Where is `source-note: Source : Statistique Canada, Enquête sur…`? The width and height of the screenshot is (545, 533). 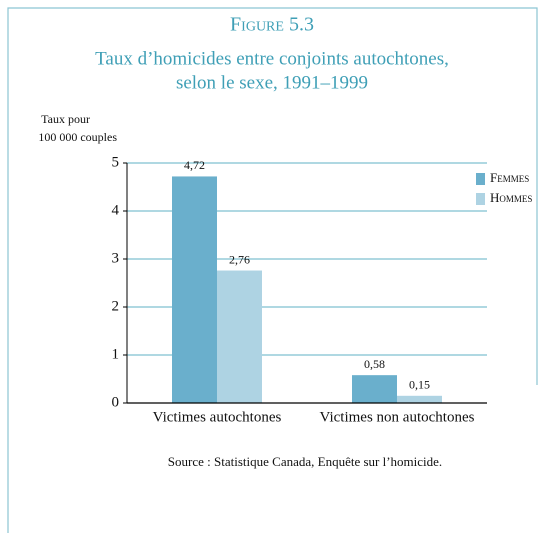 source-note: Source : Statistique Canada, Enquête sur… is located at coordinates (305, 461).